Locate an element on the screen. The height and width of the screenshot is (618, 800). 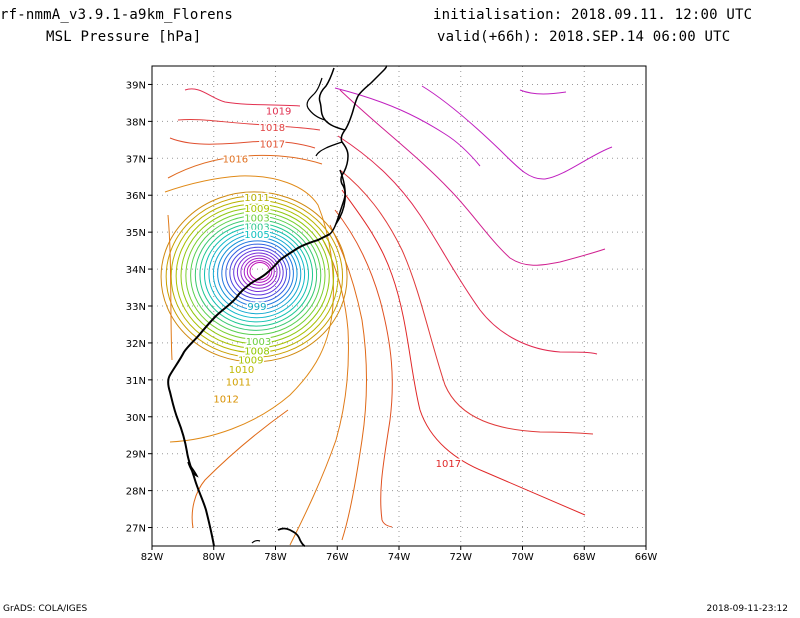
lon-tick-label: 78W is located at coordinates (275, 557).